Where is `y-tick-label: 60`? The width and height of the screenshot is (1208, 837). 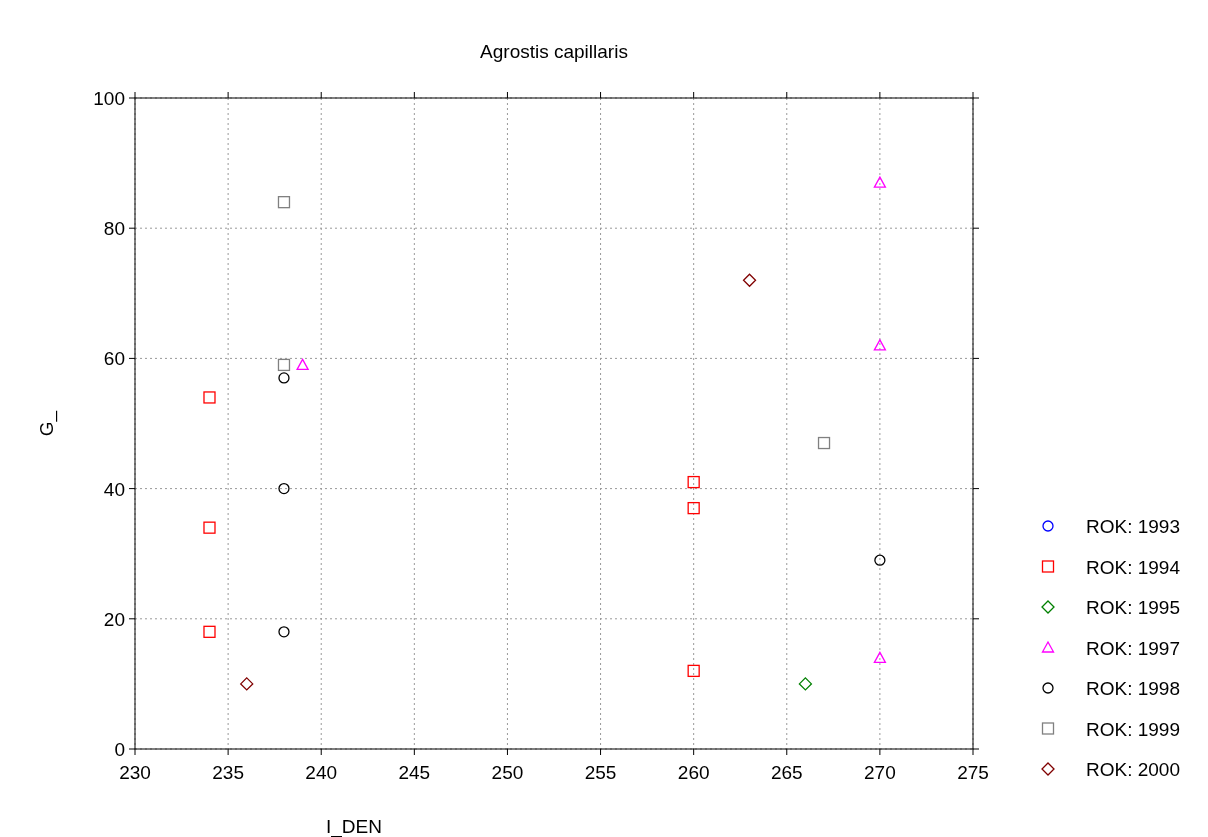
y-tick-label: 60 is located at coordinates (114, 359).